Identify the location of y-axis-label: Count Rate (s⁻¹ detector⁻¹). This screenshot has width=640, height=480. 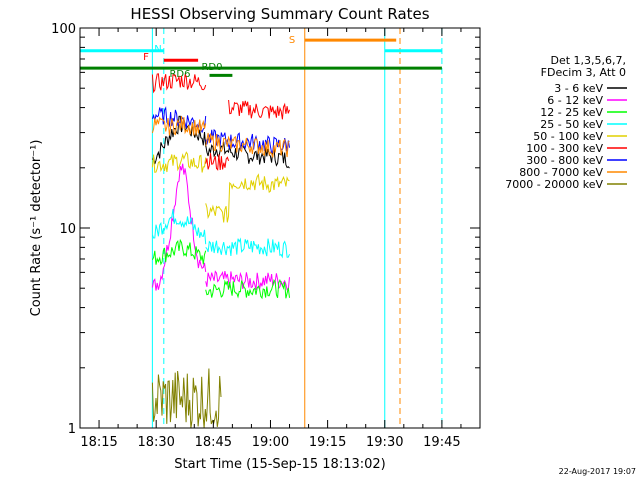
(36, 228).